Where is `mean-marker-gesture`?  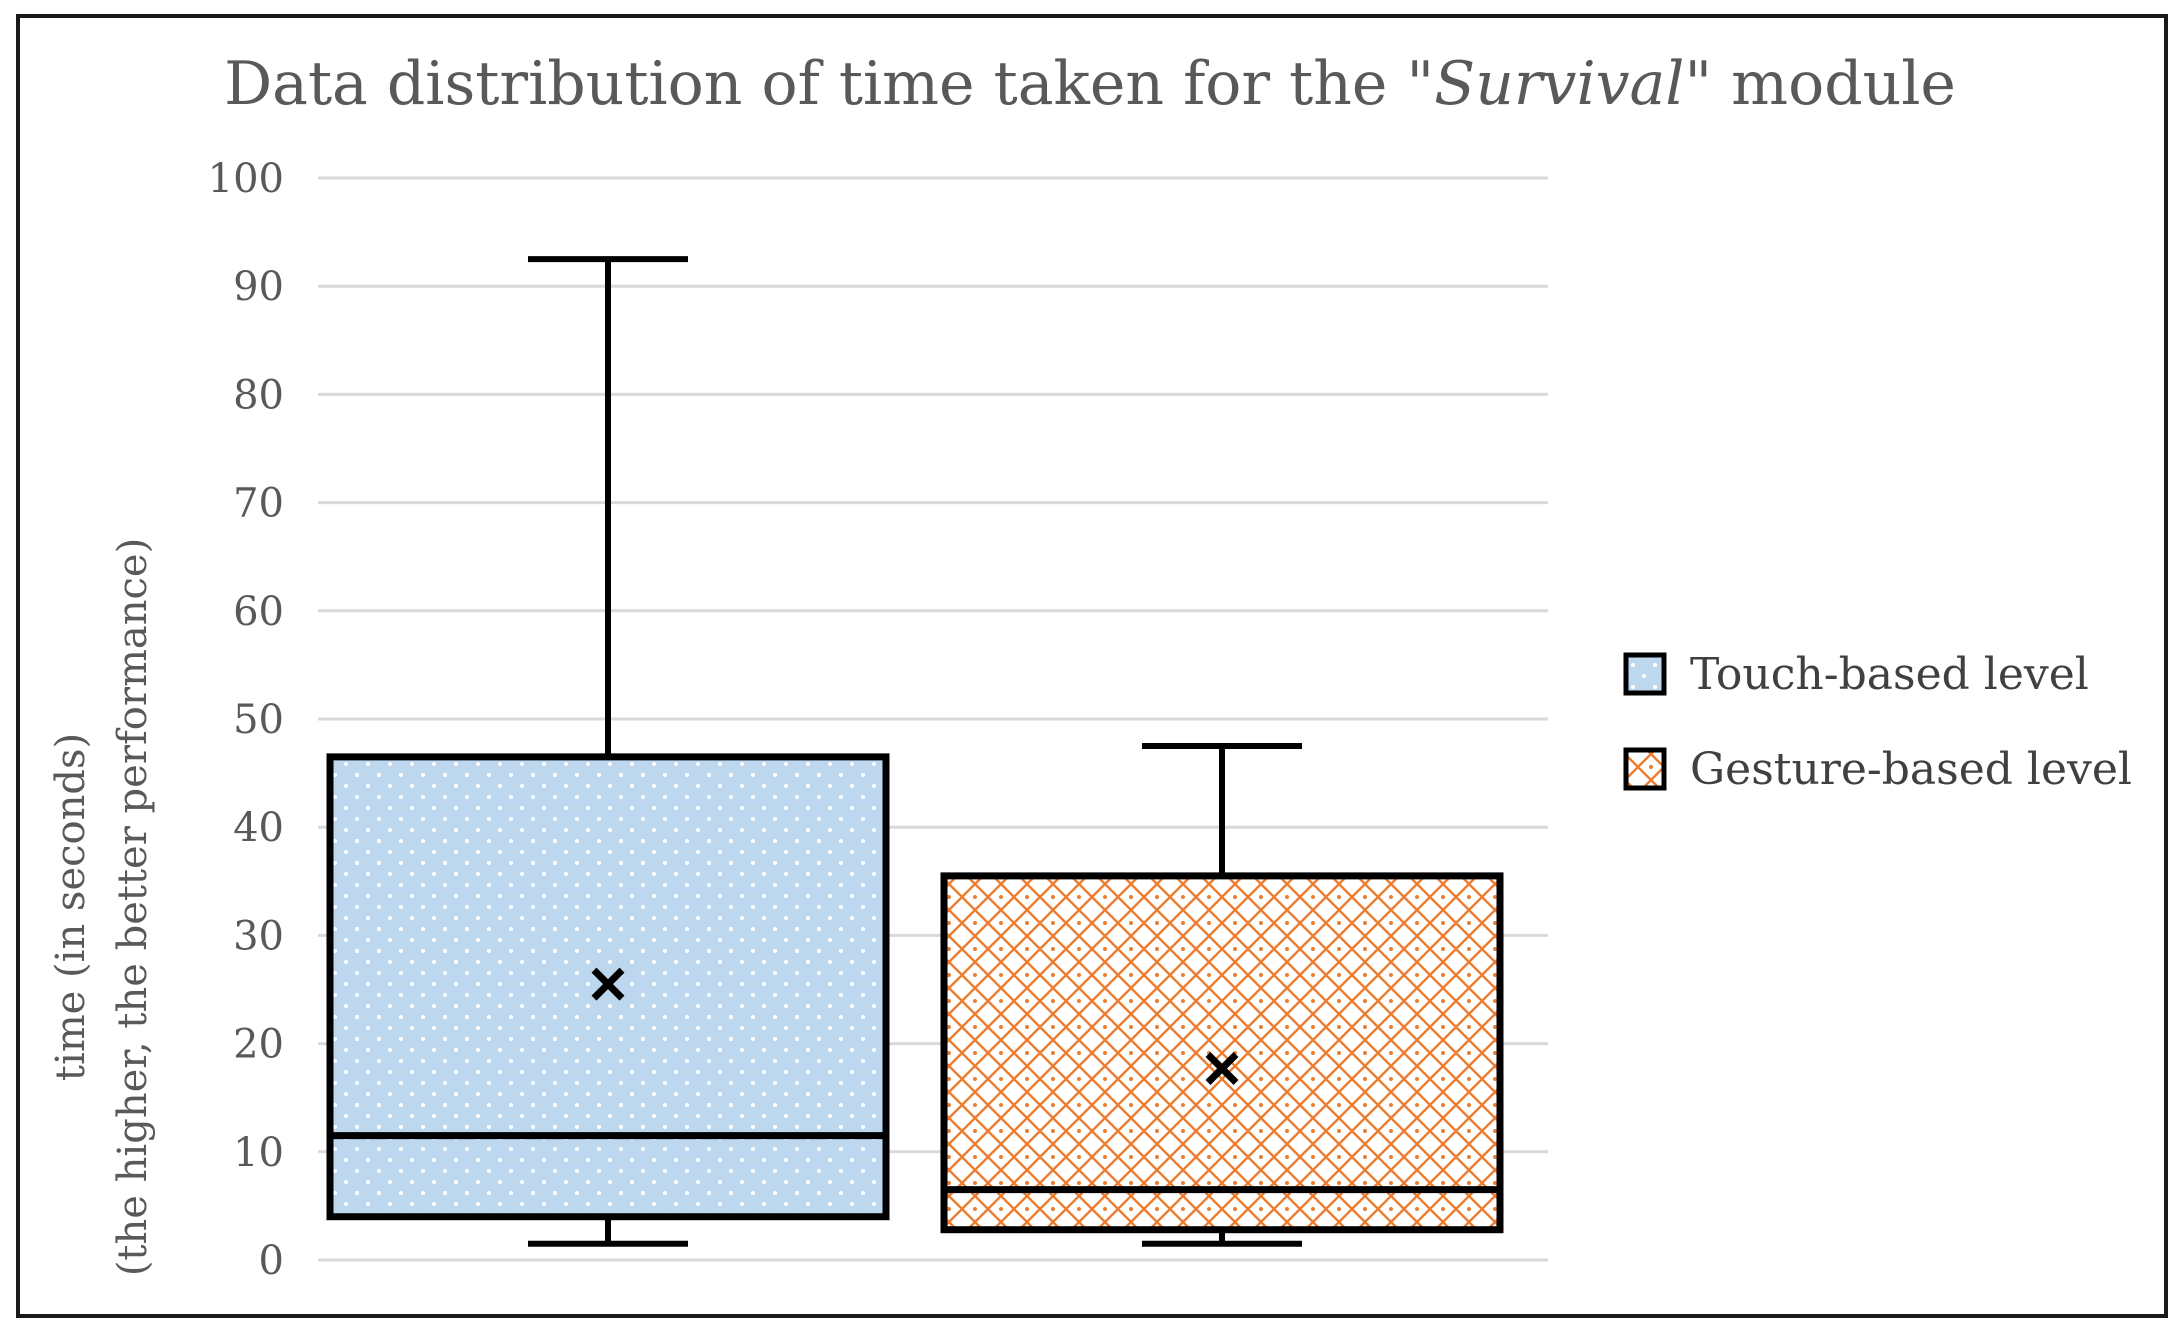
mean-marker-gesture is located at coordinates (1222, 1068).